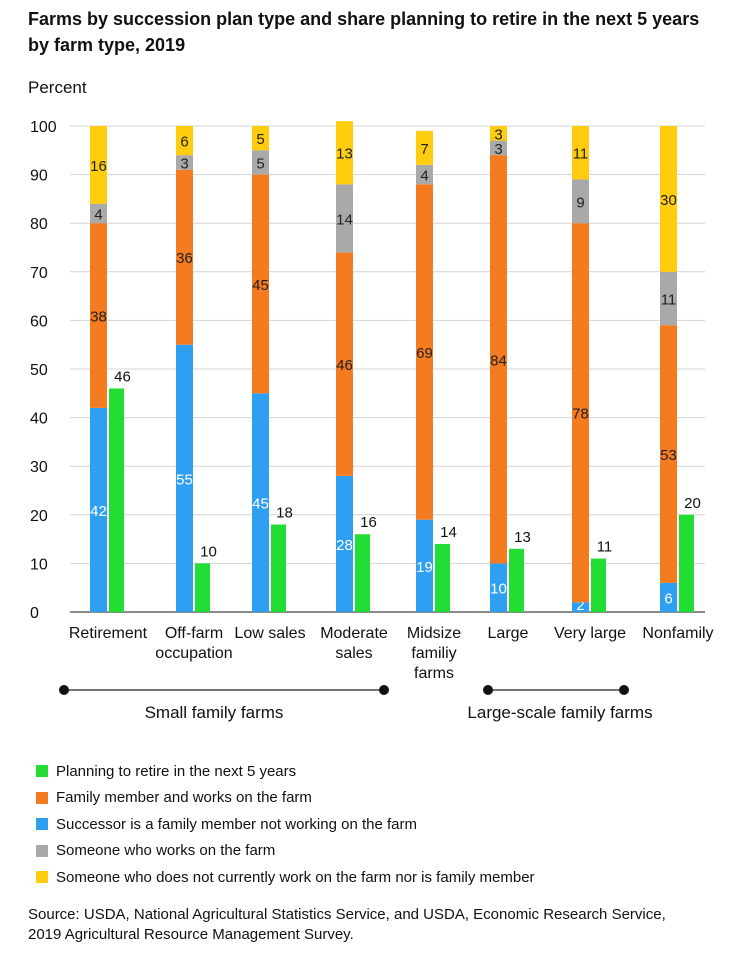  I want to click on legend-label: Family member and works on the farm, so click(184, 798).